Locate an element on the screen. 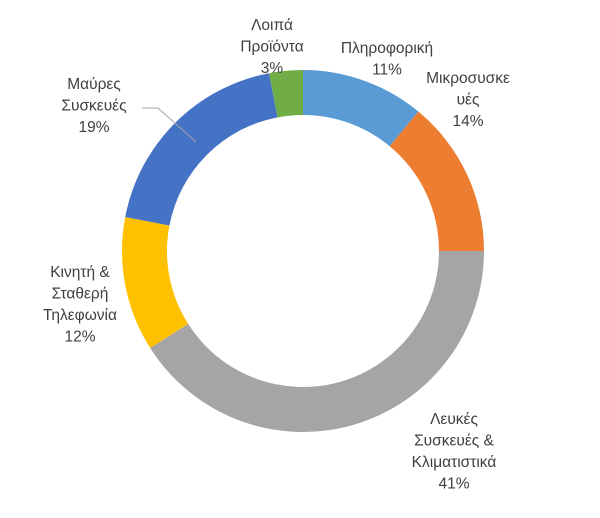 This screenshot has width=600, height=518. data-label-μαύρες-συσκευές: Μαύρες Συσκευές 19% is located at coordinates (93, 106).